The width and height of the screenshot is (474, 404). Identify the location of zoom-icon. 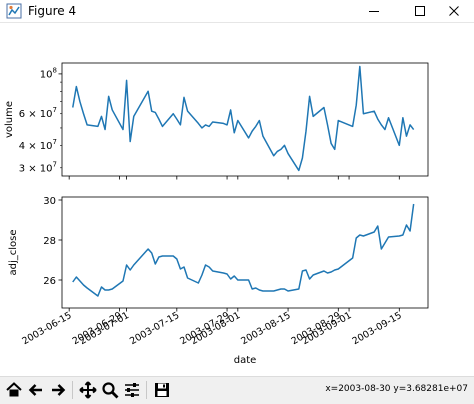
(110, 390).